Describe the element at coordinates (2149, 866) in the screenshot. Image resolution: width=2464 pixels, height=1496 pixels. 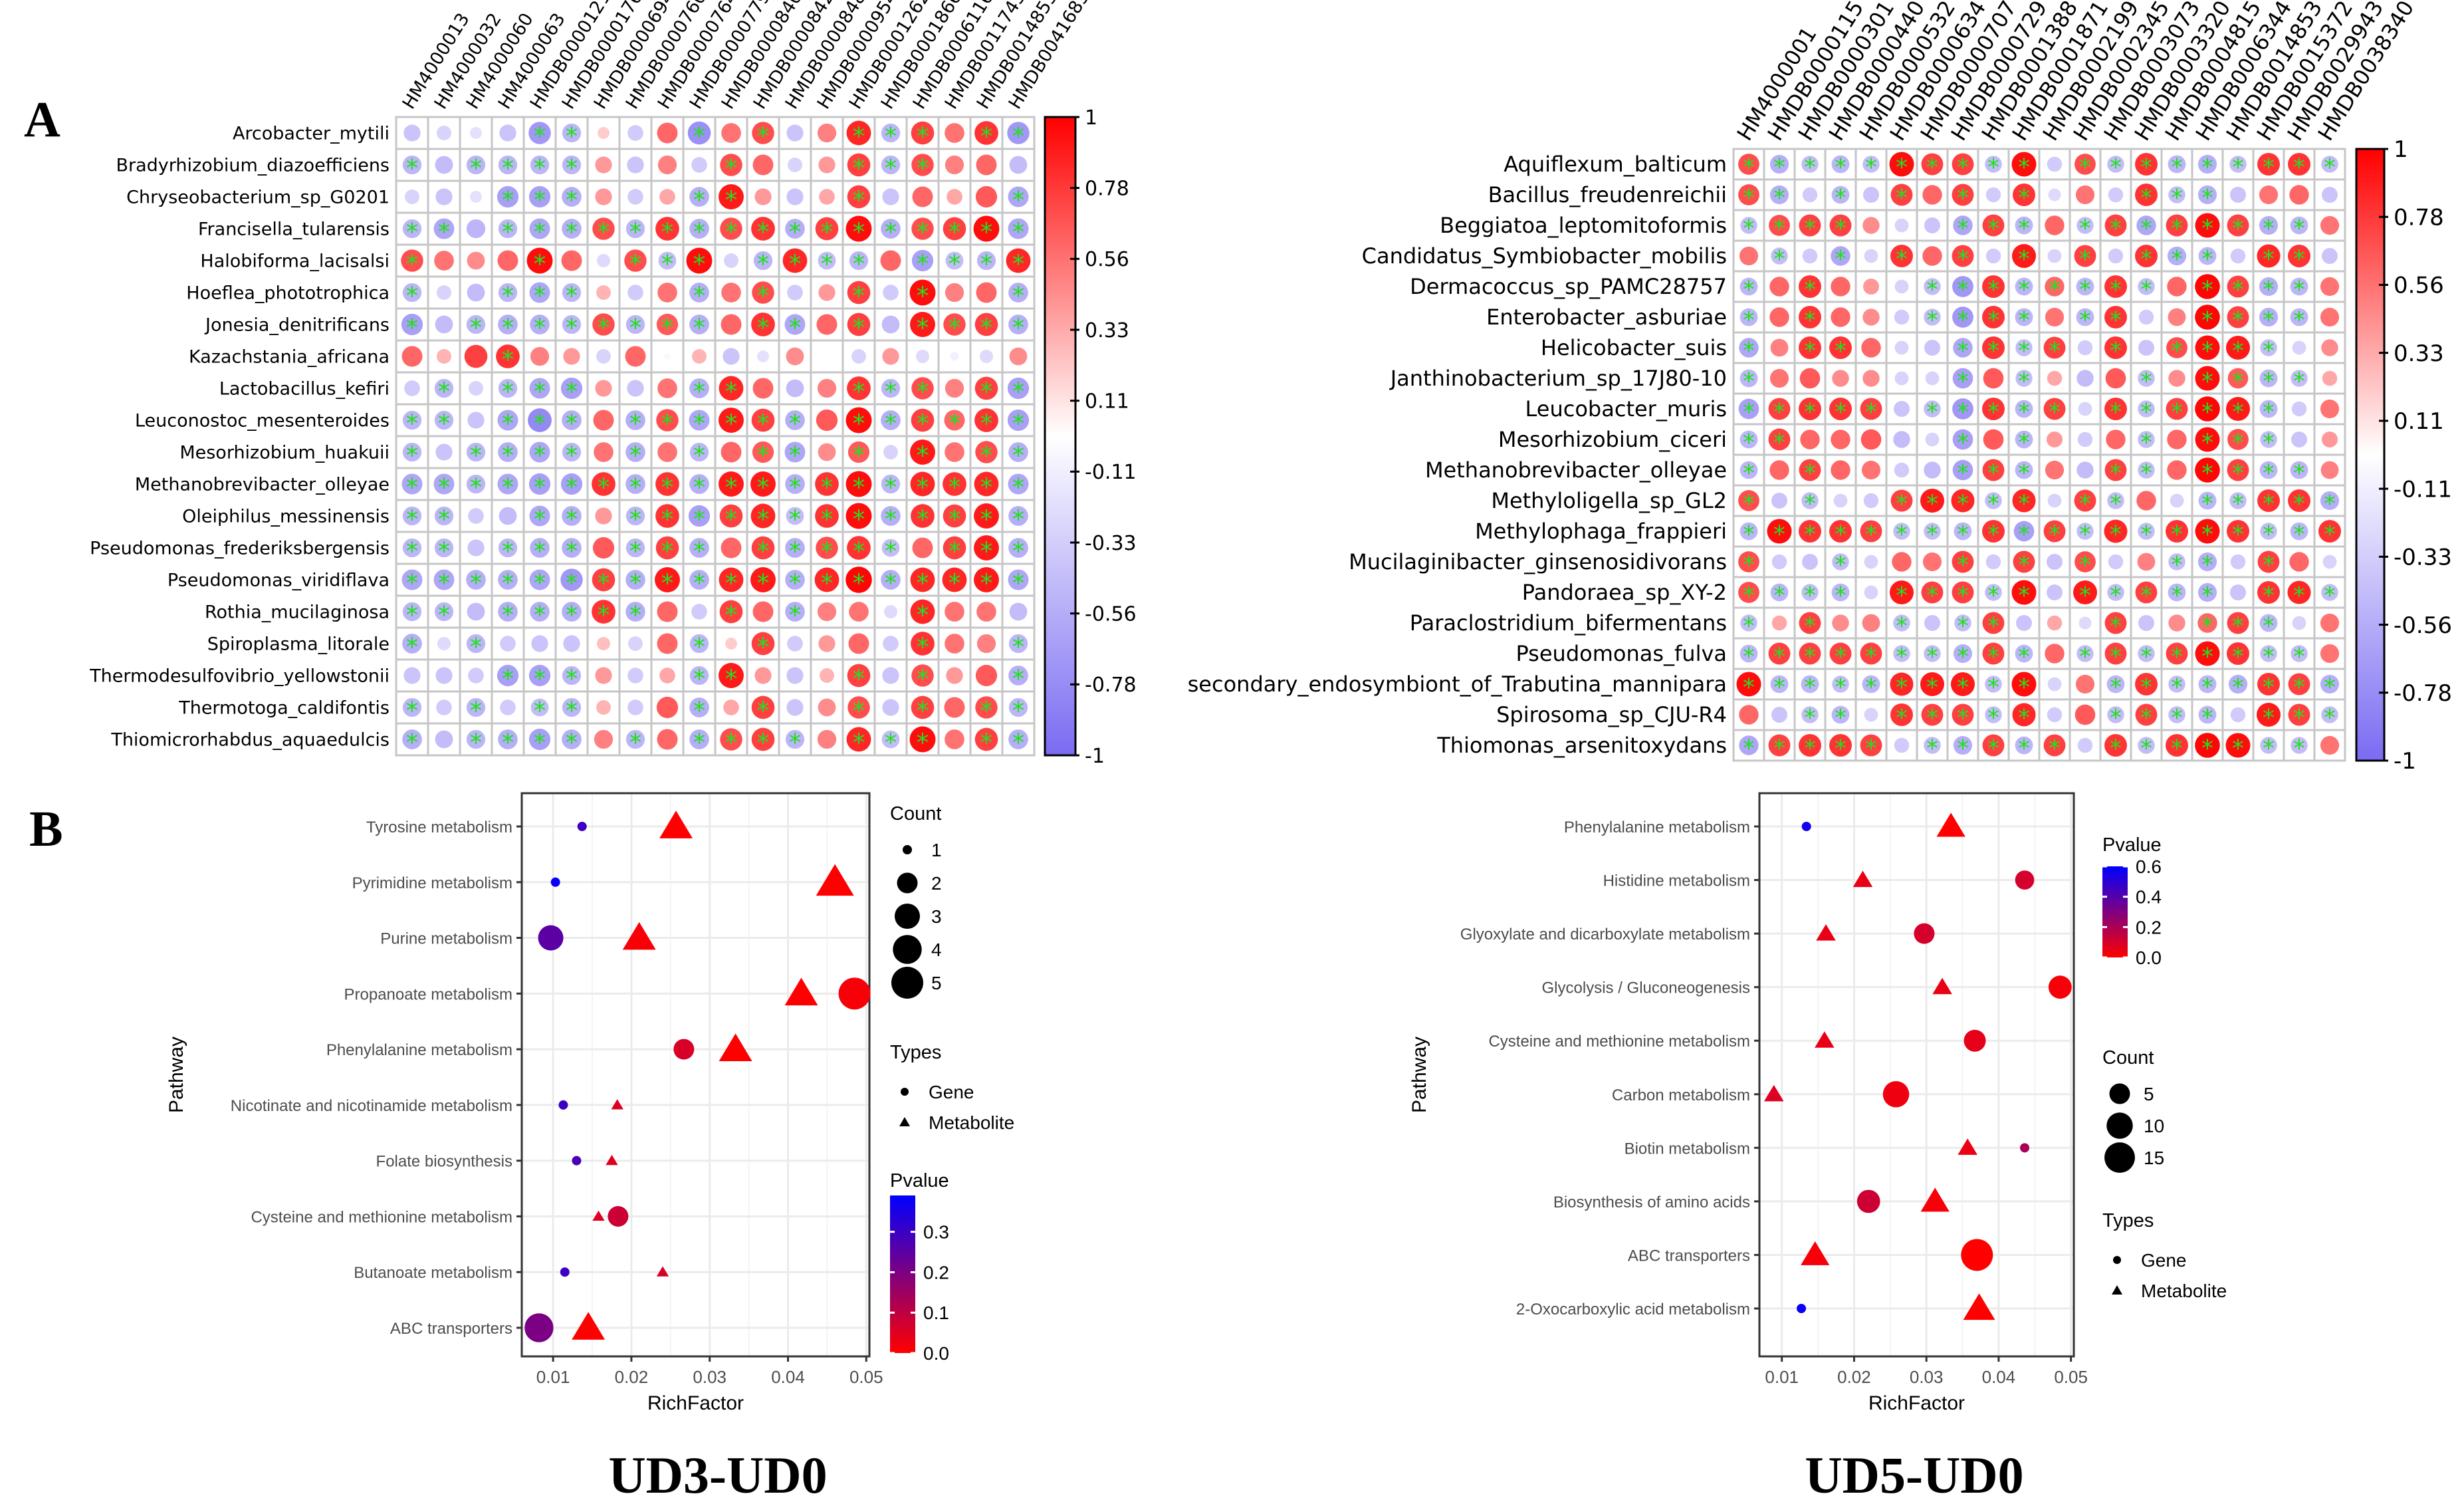
I see `pvalue-tick-label: 0.6` at that location.